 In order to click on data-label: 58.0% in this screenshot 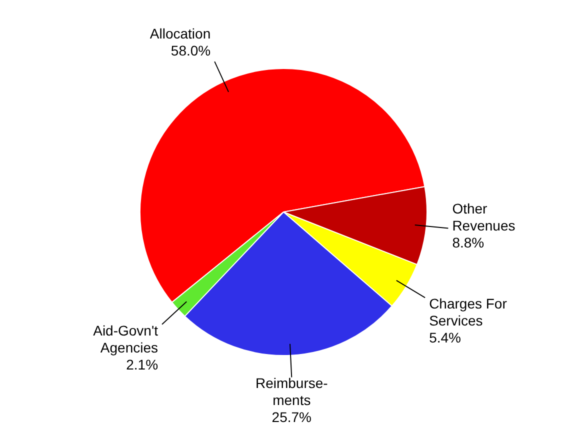, I will do `click(190, 50)`.